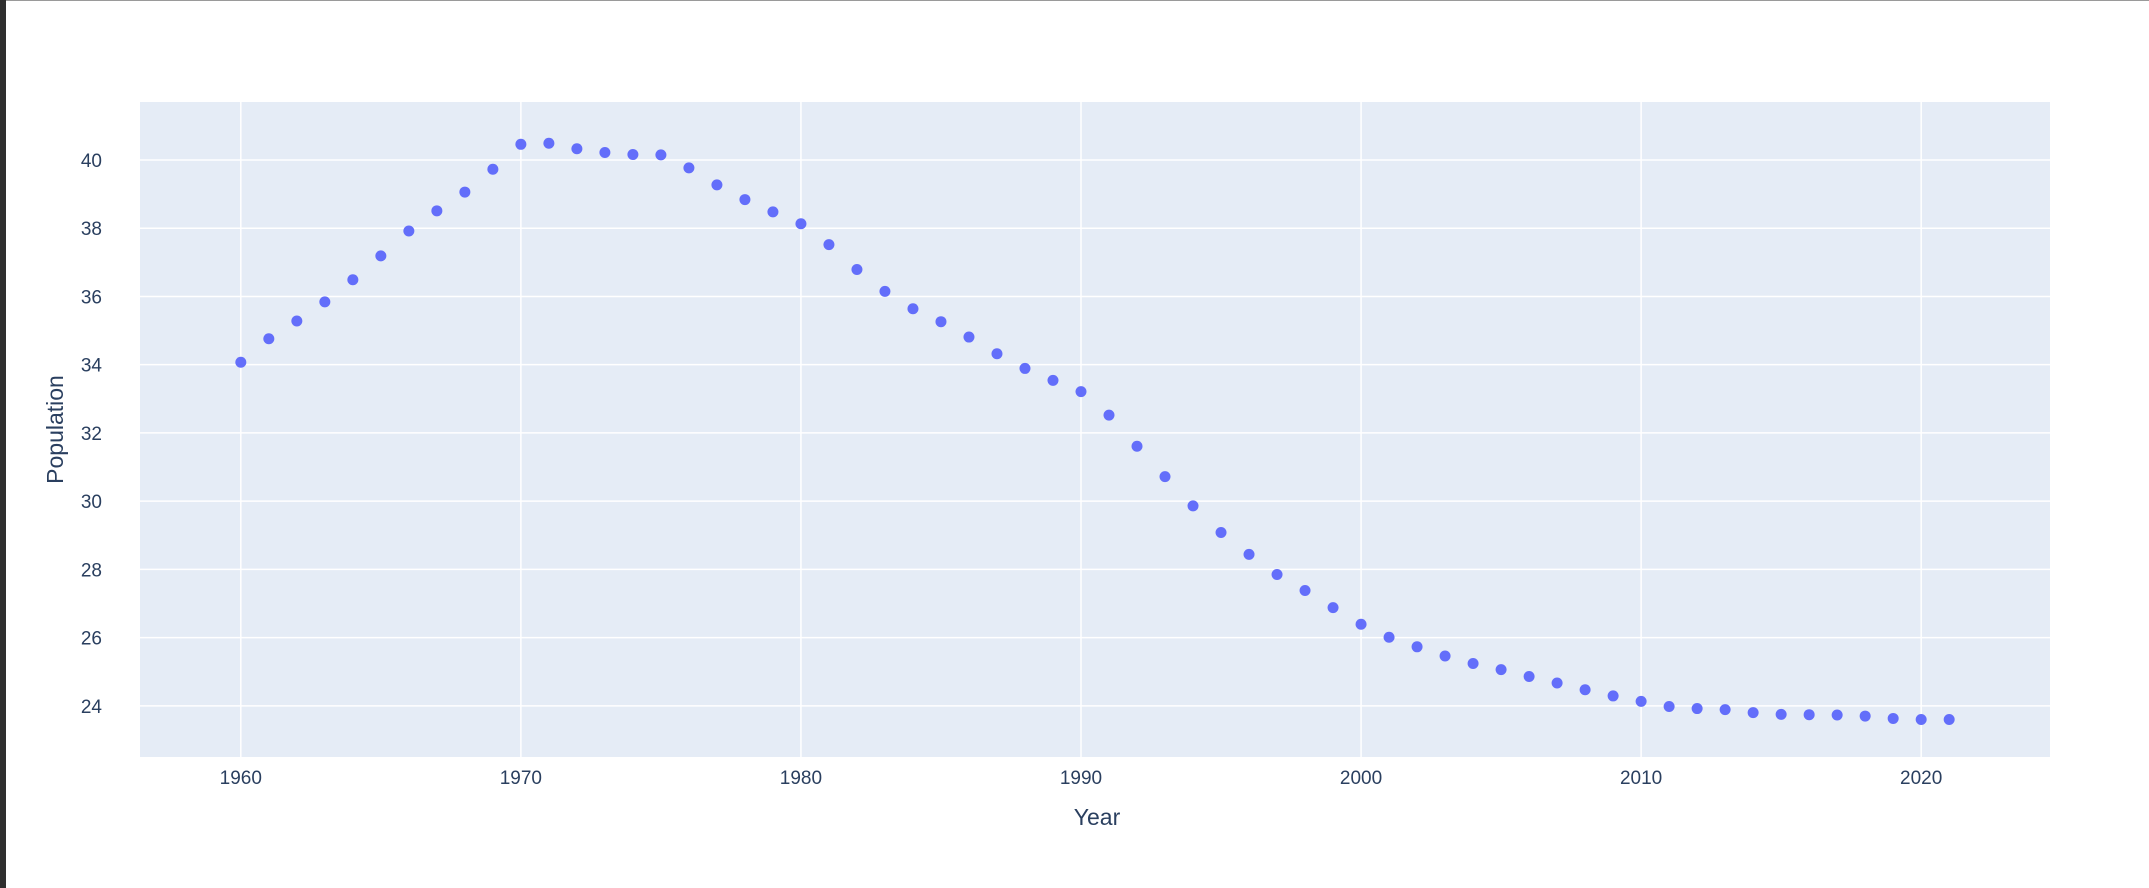  I want to click on y-axis-tick-labels: 24 26 28 30 32 34 36 38 40, so click(92, 434).